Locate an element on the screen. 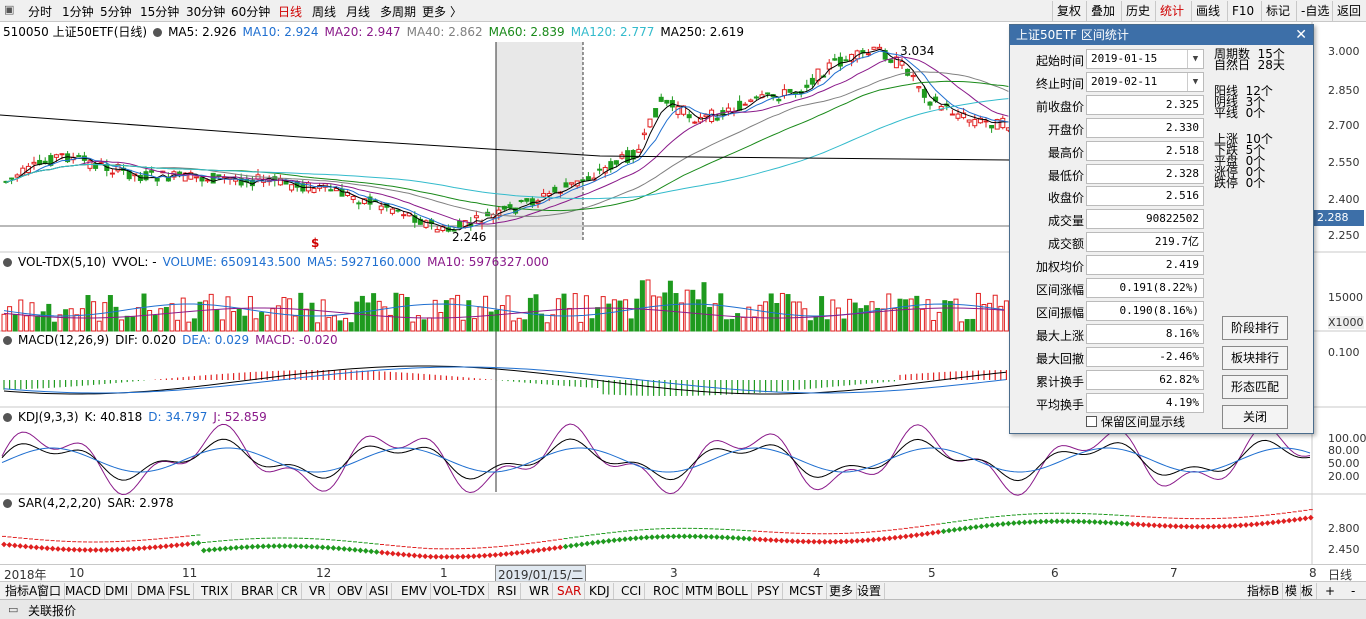  indicator-tab--: 更多 is located at coordinates (842, 591).